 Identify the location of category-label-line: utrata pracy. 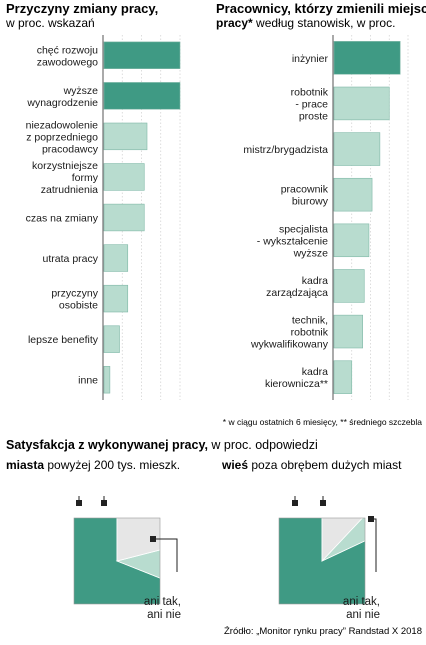
(71, 259).